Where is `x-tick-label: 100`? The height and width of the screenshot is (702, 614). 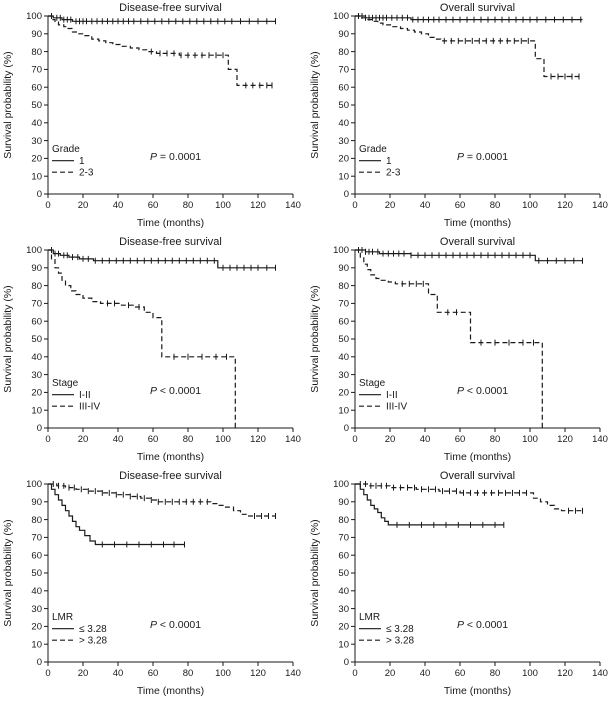
x-tick-label: 100 is located at coordinates (223, 205).